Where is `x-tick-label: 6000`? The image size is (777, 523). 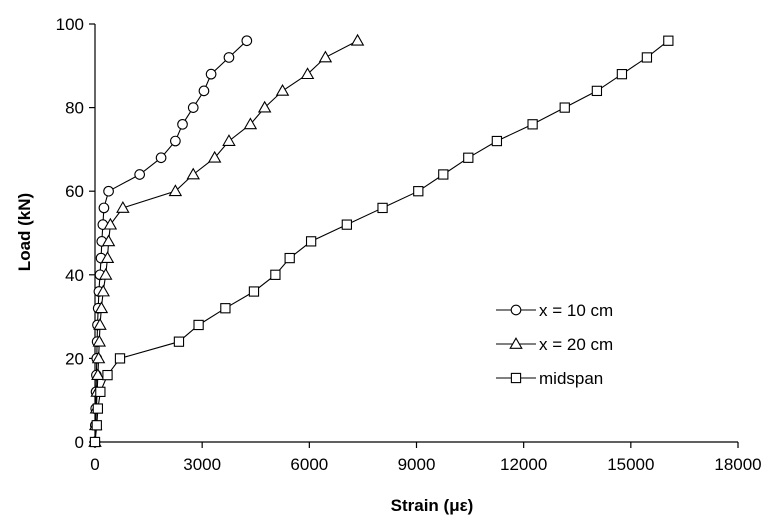 x-tick-label: 6000 is located at coordinates (309, 464).